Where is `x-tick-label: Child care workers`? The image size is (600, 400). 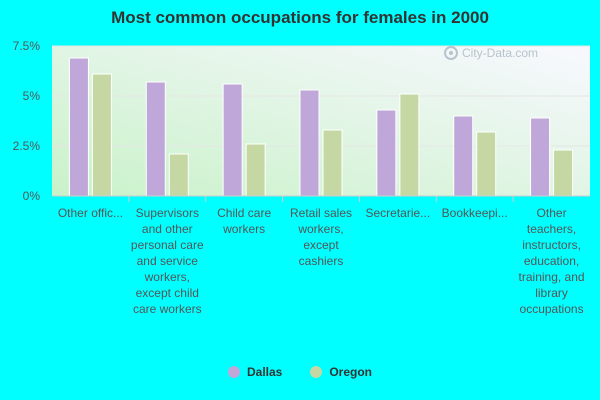 x-tick-label: Child care workers is located at coordinates (244, 221).